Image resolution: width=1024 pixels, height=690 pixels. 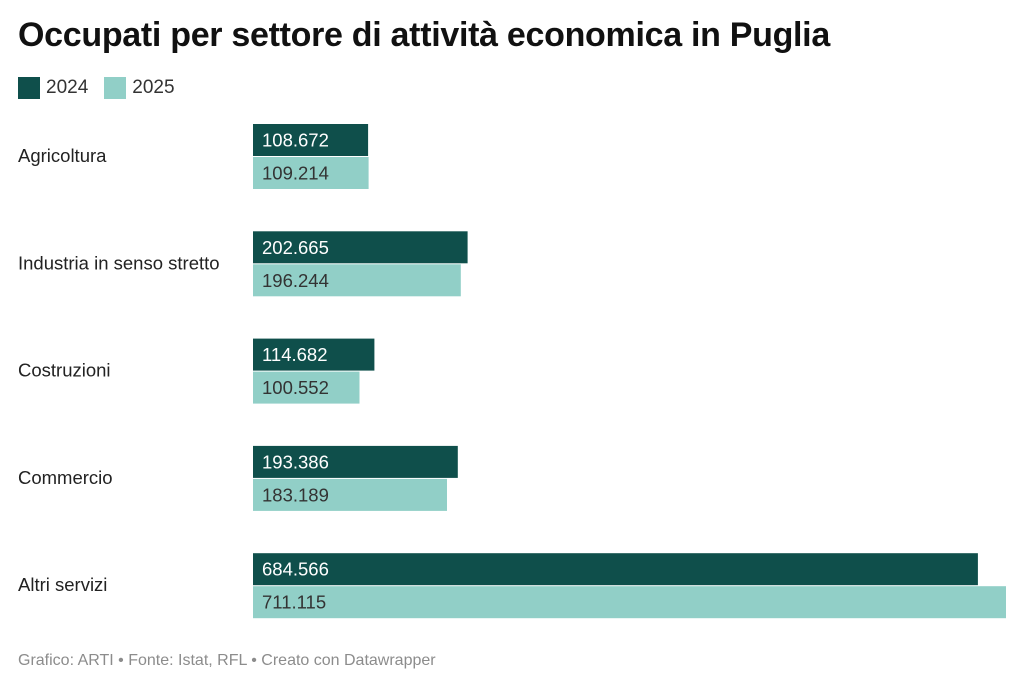 What do you see at coordinates (355, 461) in the screenshot?
I see `bar-commercio-2024` at bounding box center [355, 461].